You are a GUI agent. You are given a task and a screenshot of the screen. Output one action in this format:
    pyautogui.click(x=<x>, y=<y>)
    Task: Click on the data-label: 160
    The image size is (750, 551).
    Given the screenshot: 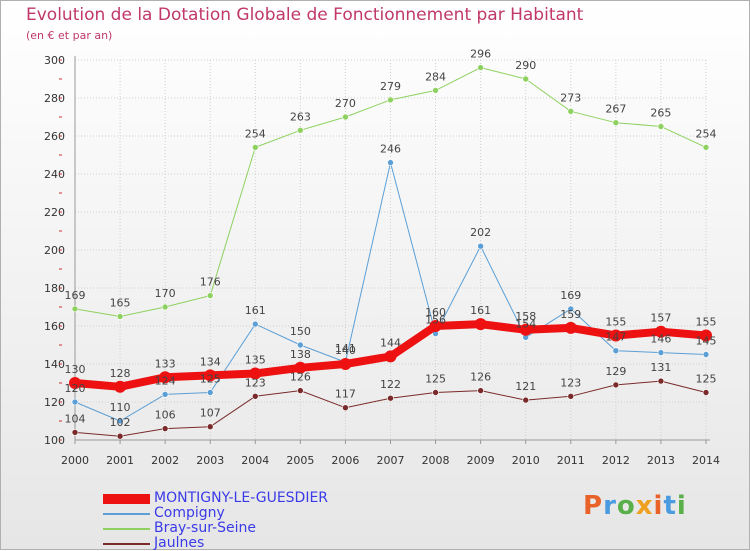 What is the action you would take?
    pyautogui.click(x=435, y=312)
    